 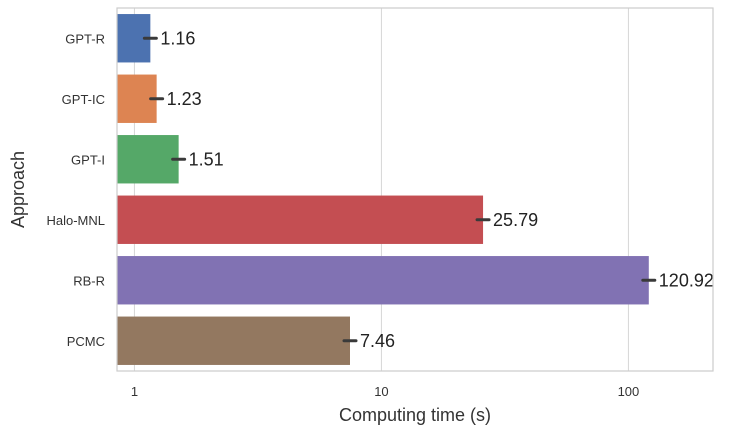 I want to click on bar-value-label: 7.46, so click(x=377, y=341).